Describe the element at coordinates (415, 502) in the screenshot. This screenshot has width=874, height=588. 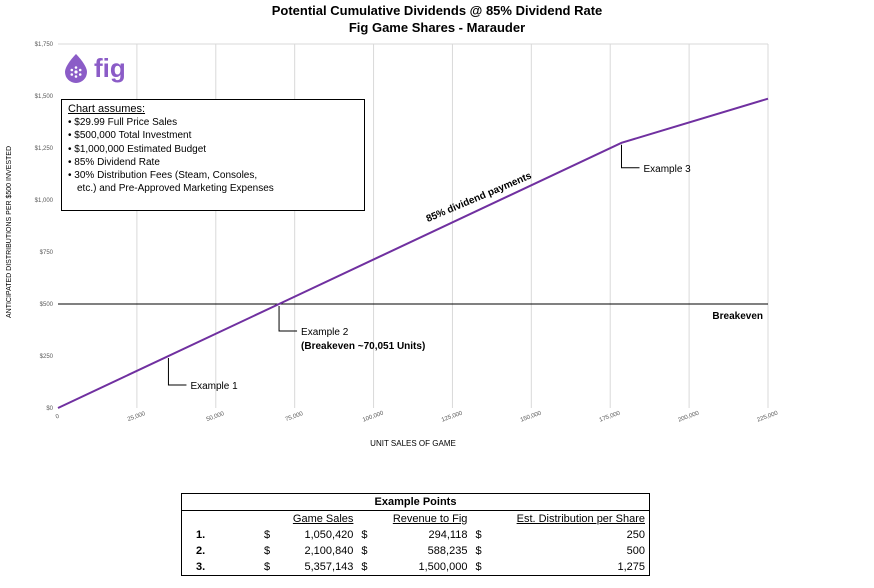
I see `table-title: Example Points` at that location.